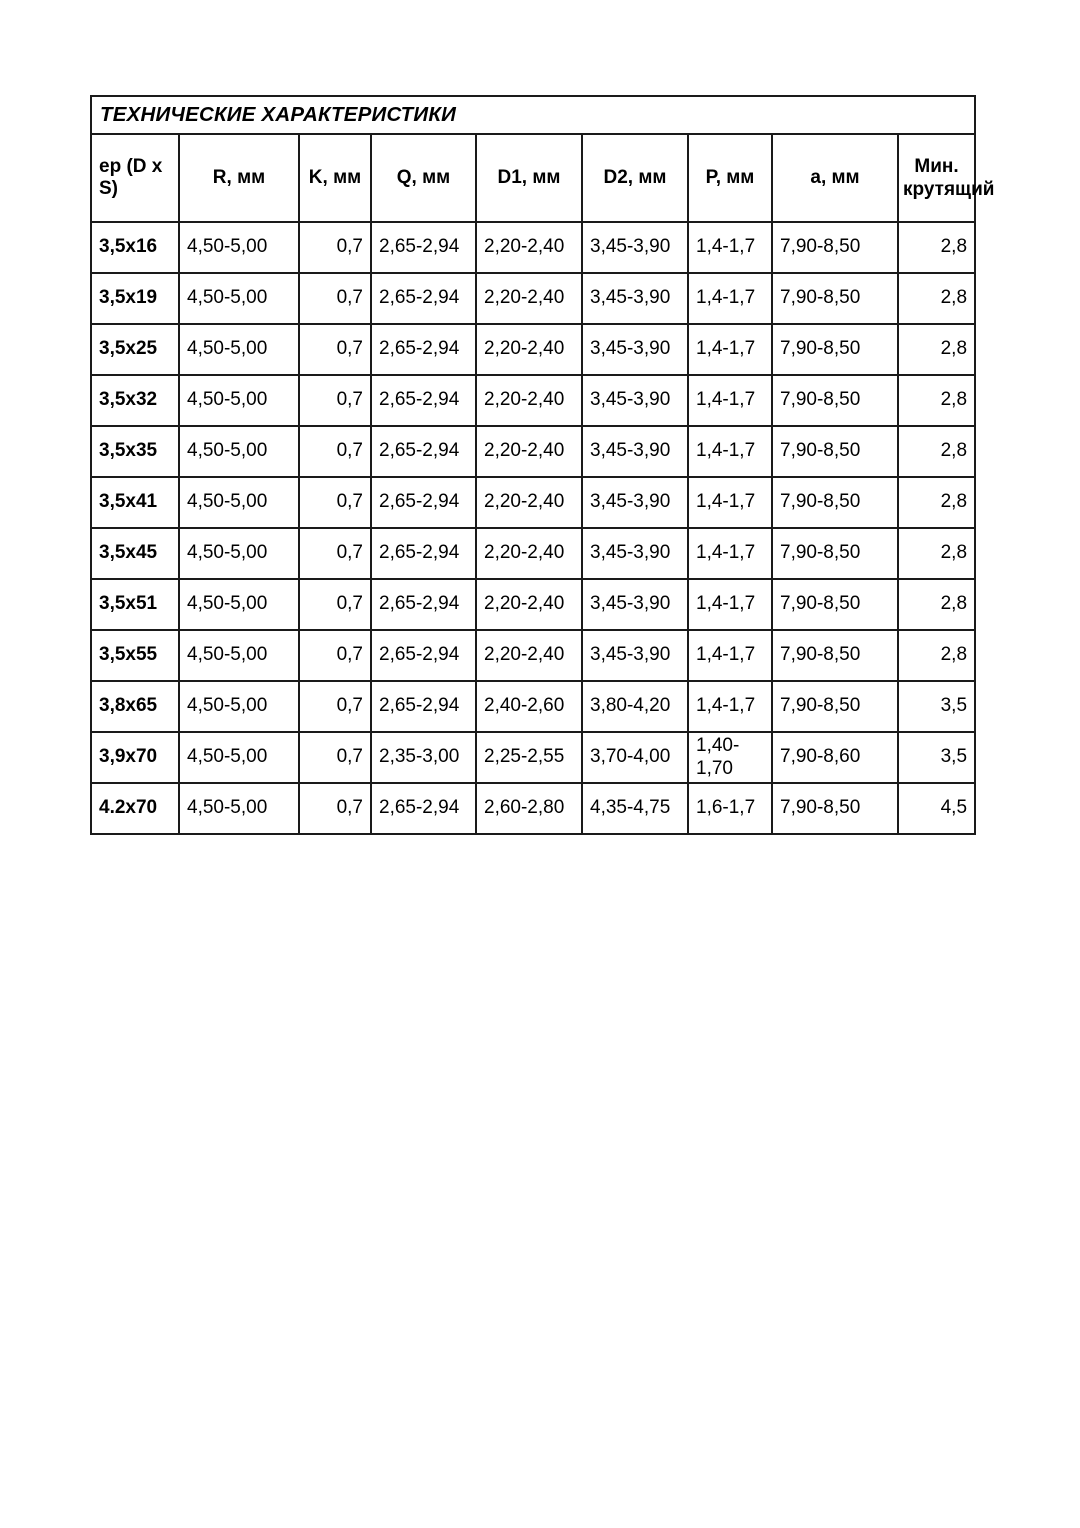 This screenshot has width=1080, height=1528. I want to click on column-header-r: R, мм, so click(239, 178).